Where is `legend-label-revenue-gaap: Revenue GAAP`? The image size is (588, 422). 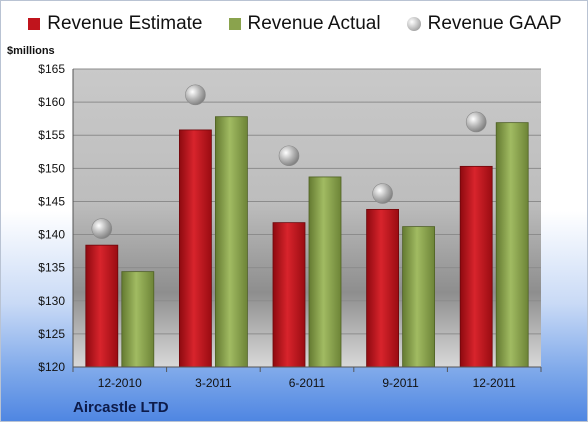
legend-label-revenue-gaap: Revenue GAAP is located at coordinates (494, 23).